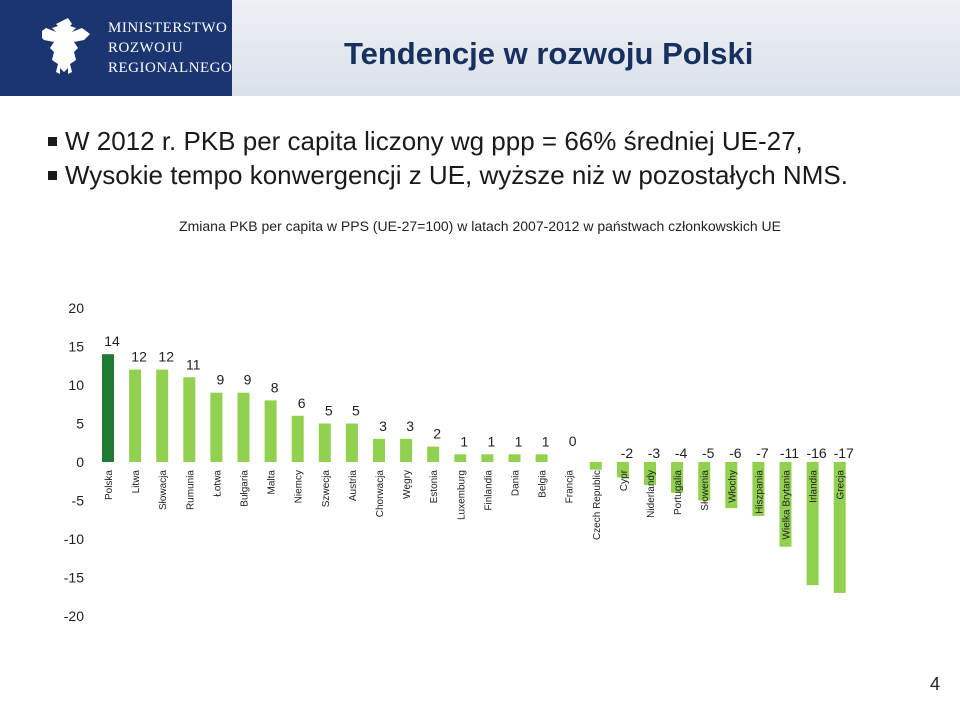 Image resolution: width=960 pixels, height=703 pixels. I want to click on ministry-logo: MINISTERSTWO ROZWOJU REGIONALNEGO, so click(116, 48).